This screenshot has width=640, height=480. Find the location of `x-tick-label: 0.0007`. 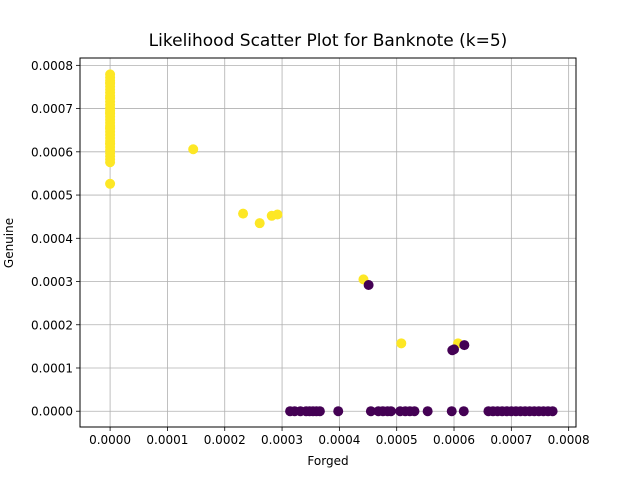

x-tick-label: 0.0007 is located at coordinates (511, 440).